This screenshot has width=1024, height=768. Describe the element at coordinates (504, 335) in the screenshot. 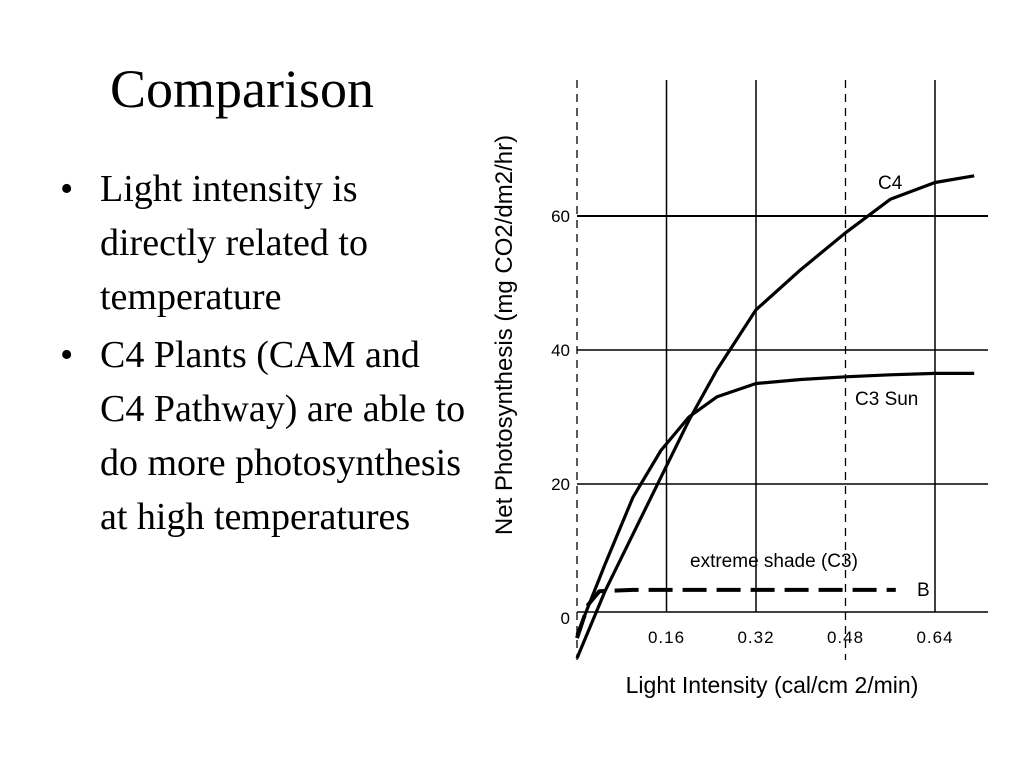

I see `y-axis-label: Net Photosynthesis (mg CO2/dm2/hr)` at that location.